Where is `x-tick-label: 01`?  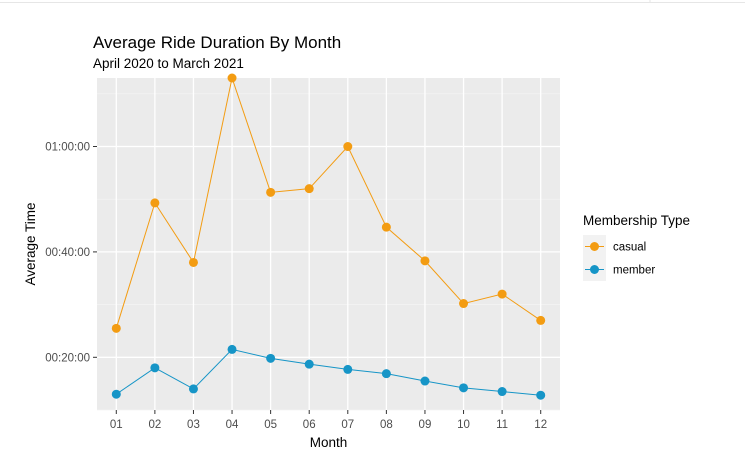
x-tick-label: 01 is located at coordinates (116, 425).